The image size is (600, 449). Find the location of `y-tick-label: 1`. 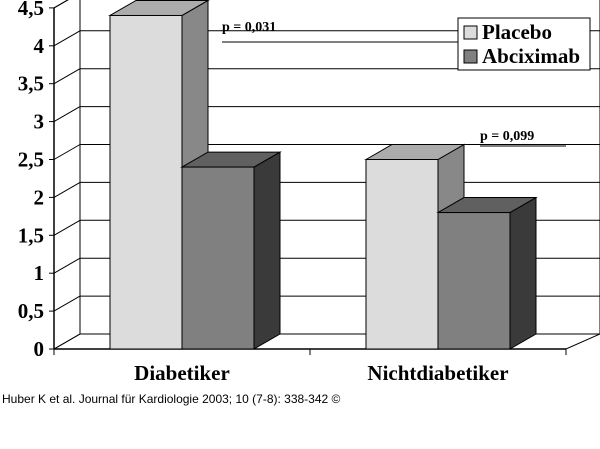

y-tick-label: 1 is located at coordinates (39, 273).